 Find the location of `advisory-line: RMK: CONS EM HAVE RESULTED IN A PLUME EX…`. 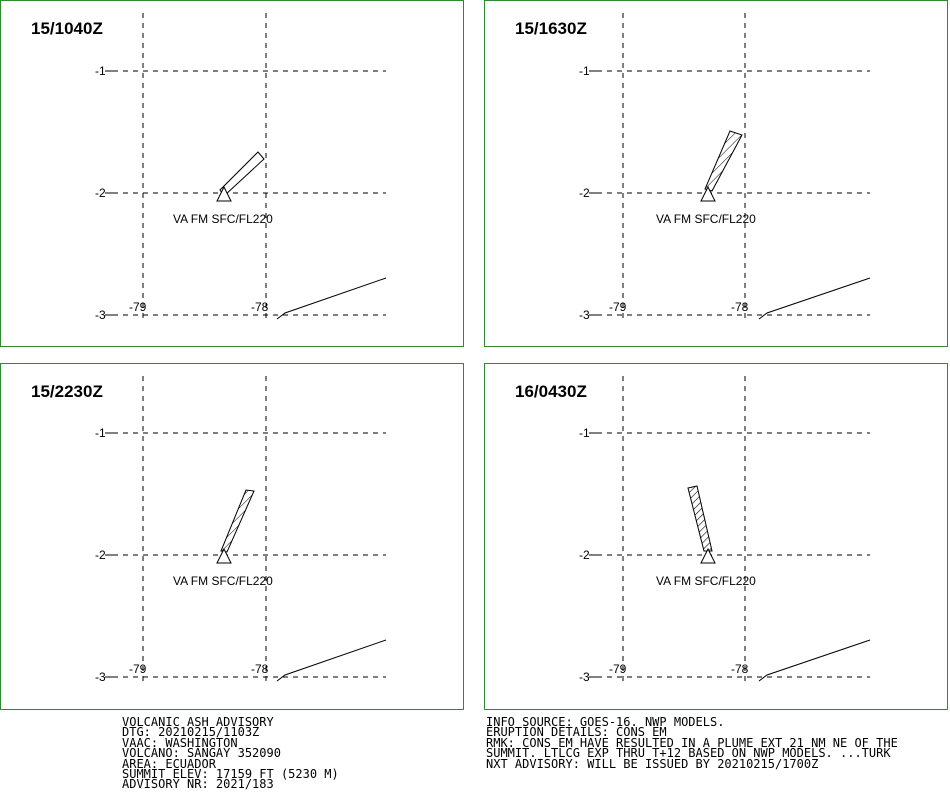

advisory-line: RMK: CONS EM HAVE RESULTED IN A PLUME EX… is located at coordinates (692, 742).